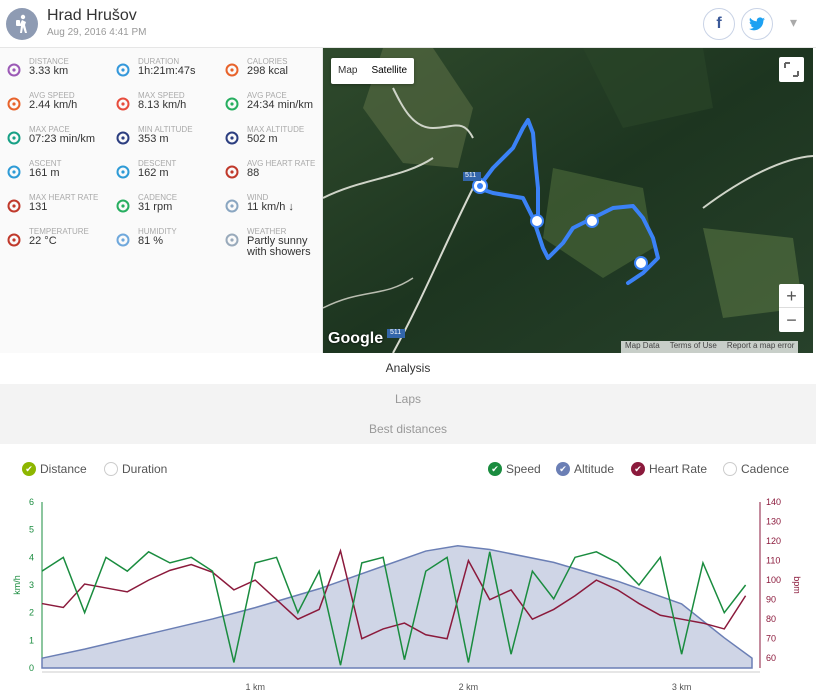  I want to click on stat-value: 162 m, so click(153, 173).